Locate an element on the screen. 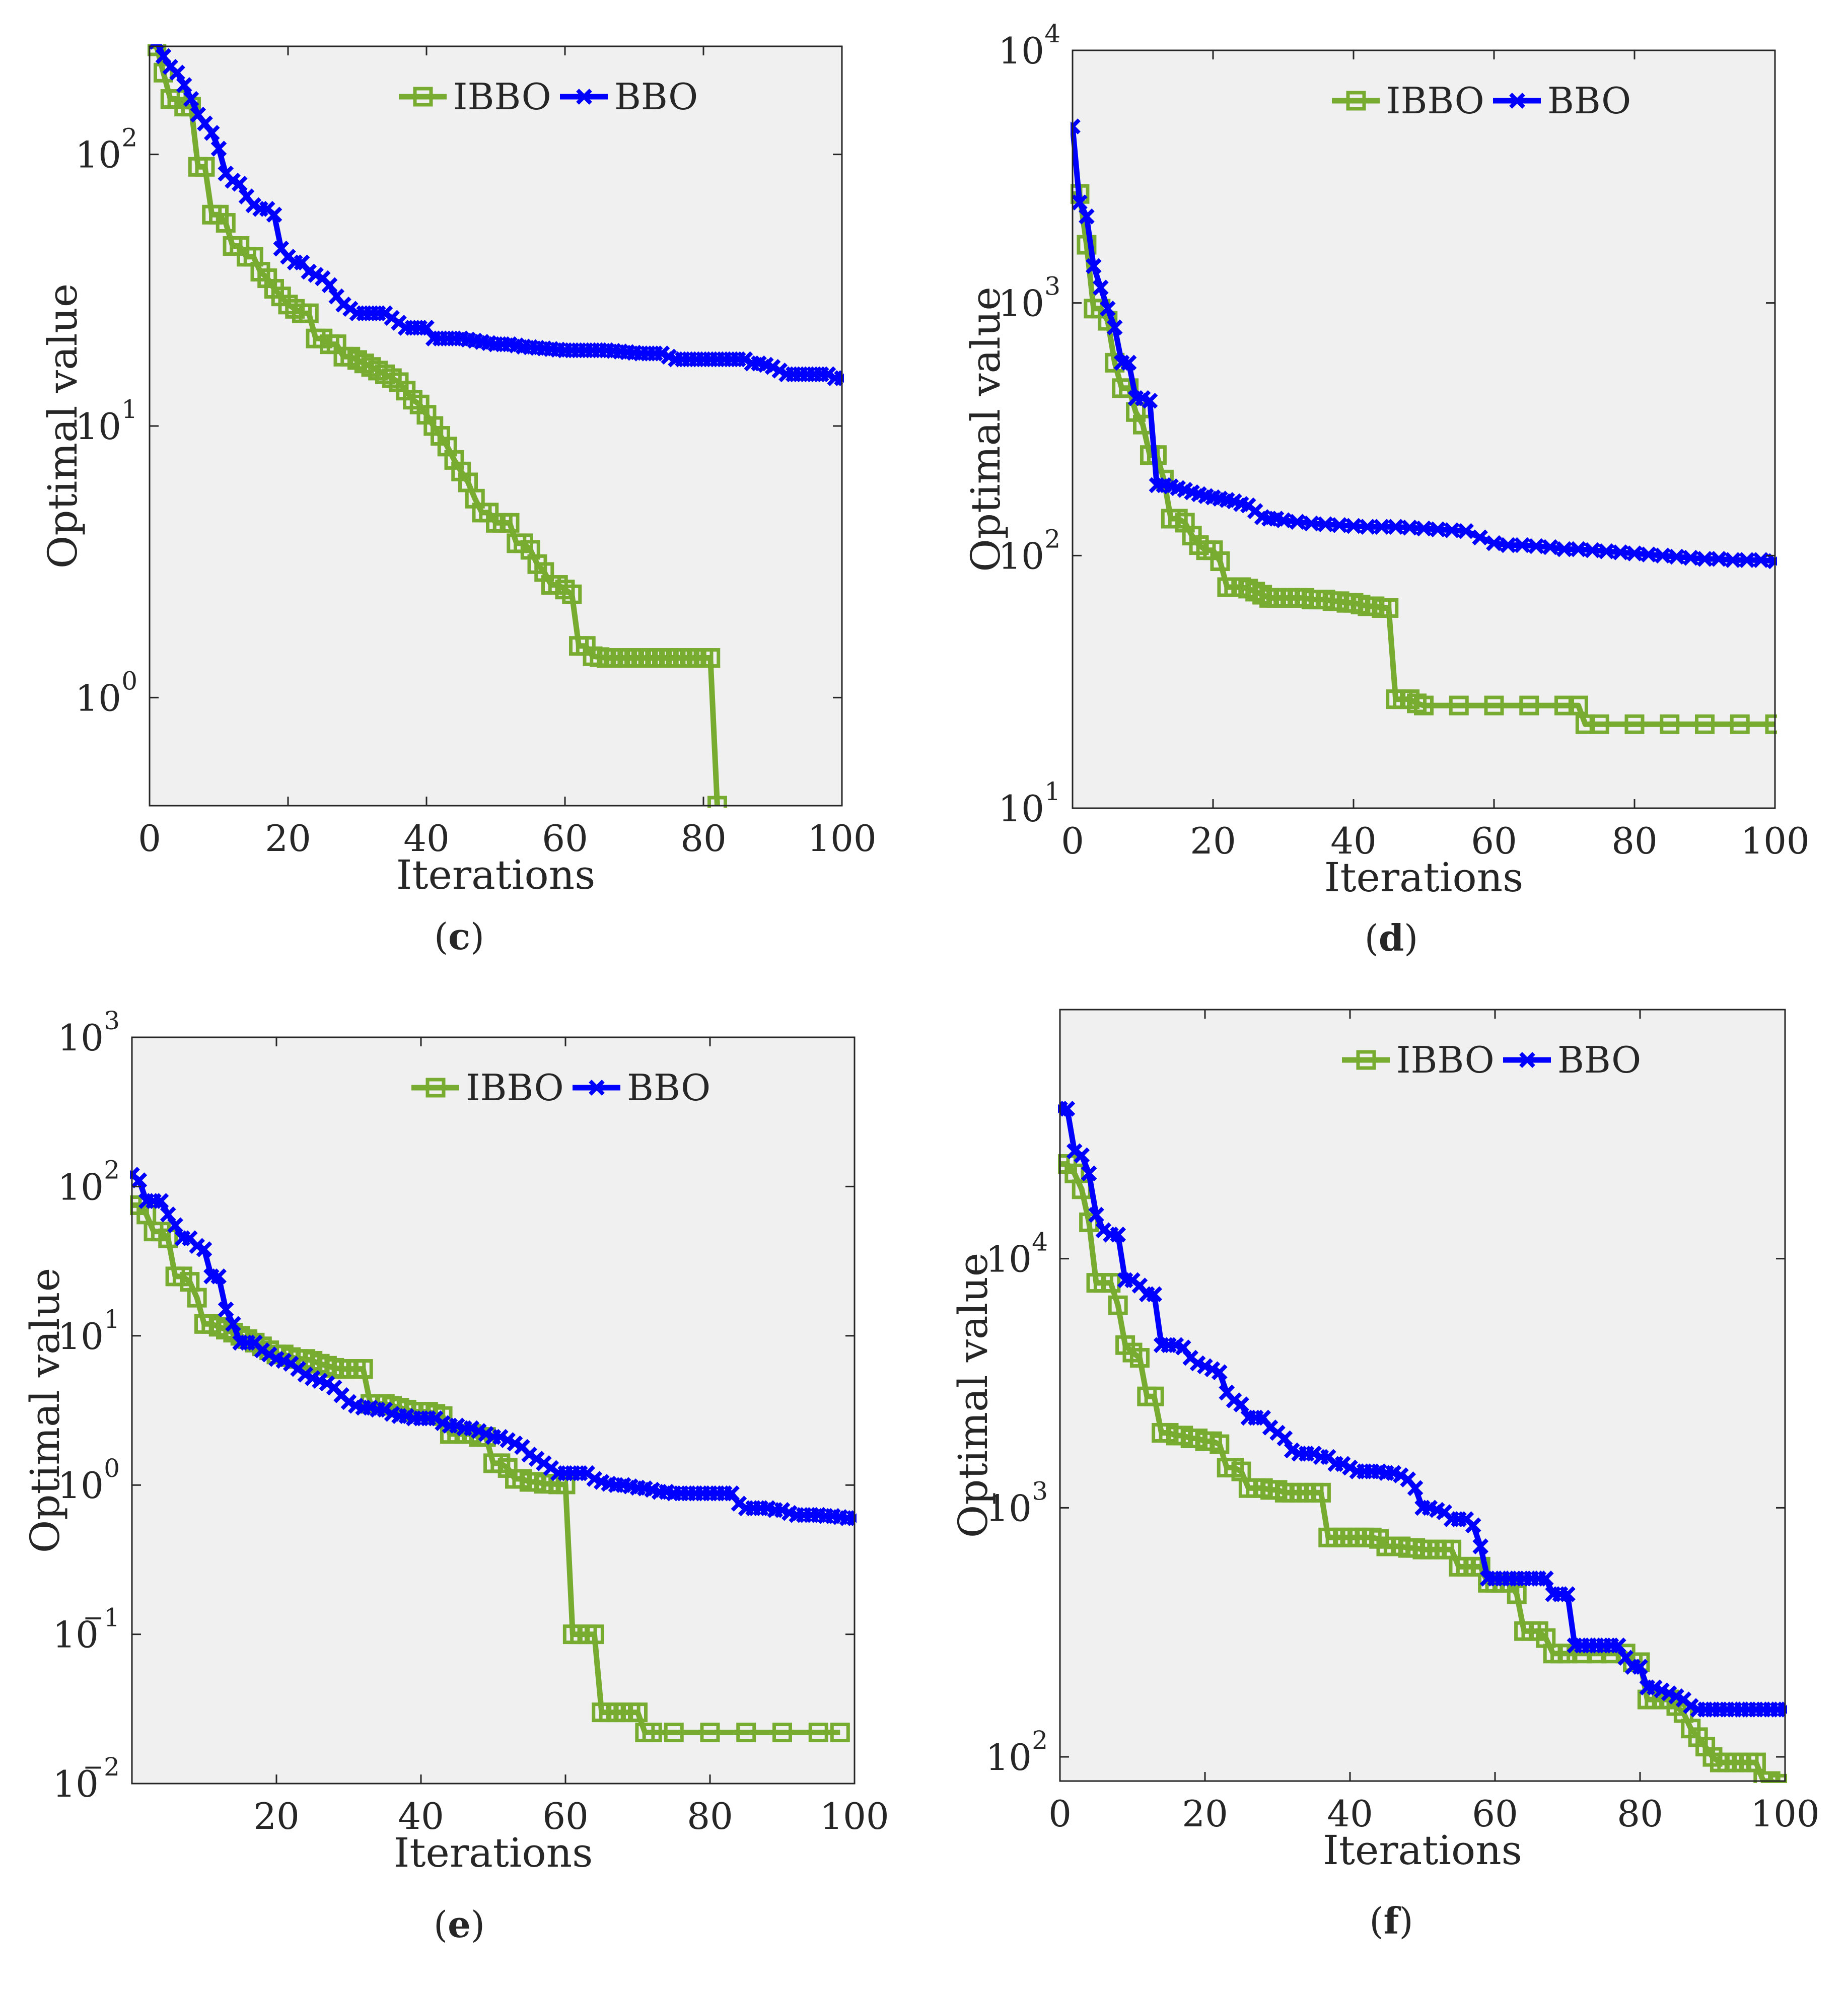 The width and height of the screenshot is (1848, 1989). caption-close-paren: ) is located at coordinates (478, 1925).